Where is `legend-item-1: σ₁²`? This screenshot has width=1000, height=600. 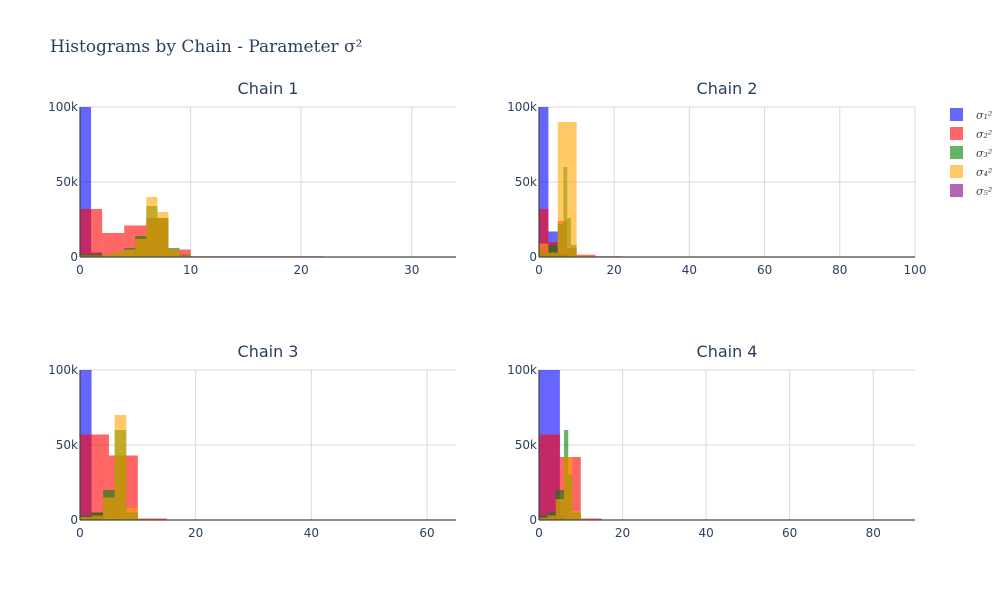 legend-item-1: σ₁² is located at coordinates (971, 115).